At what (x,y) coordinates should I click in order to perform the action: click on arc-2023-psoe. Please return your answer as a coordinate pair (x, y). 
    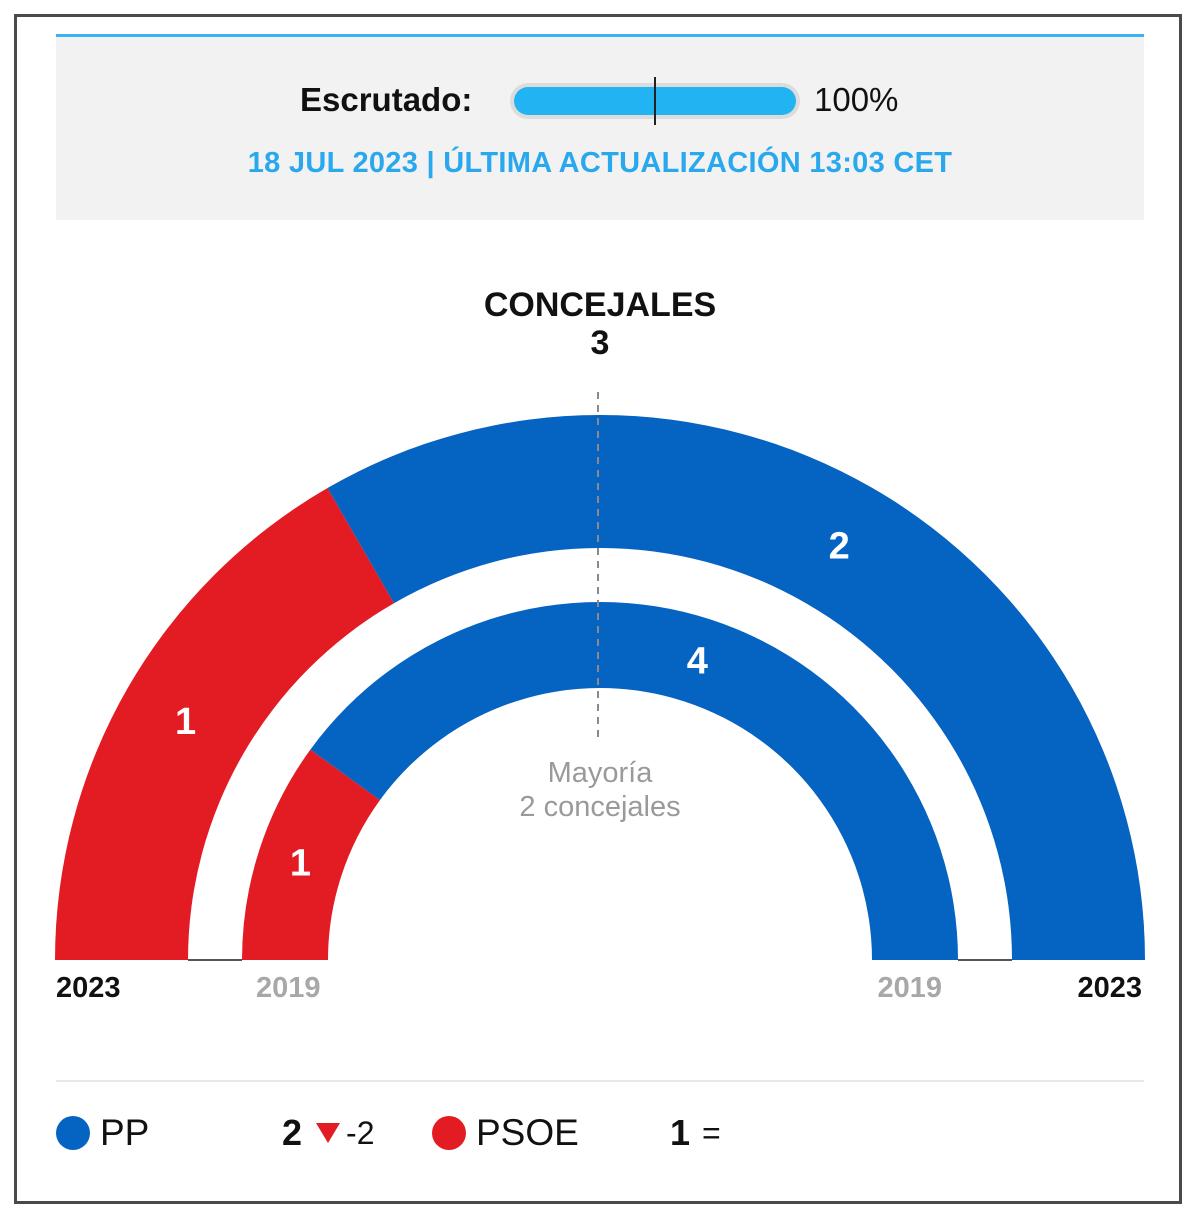
    Looking at the image, I should click on (224, 724).